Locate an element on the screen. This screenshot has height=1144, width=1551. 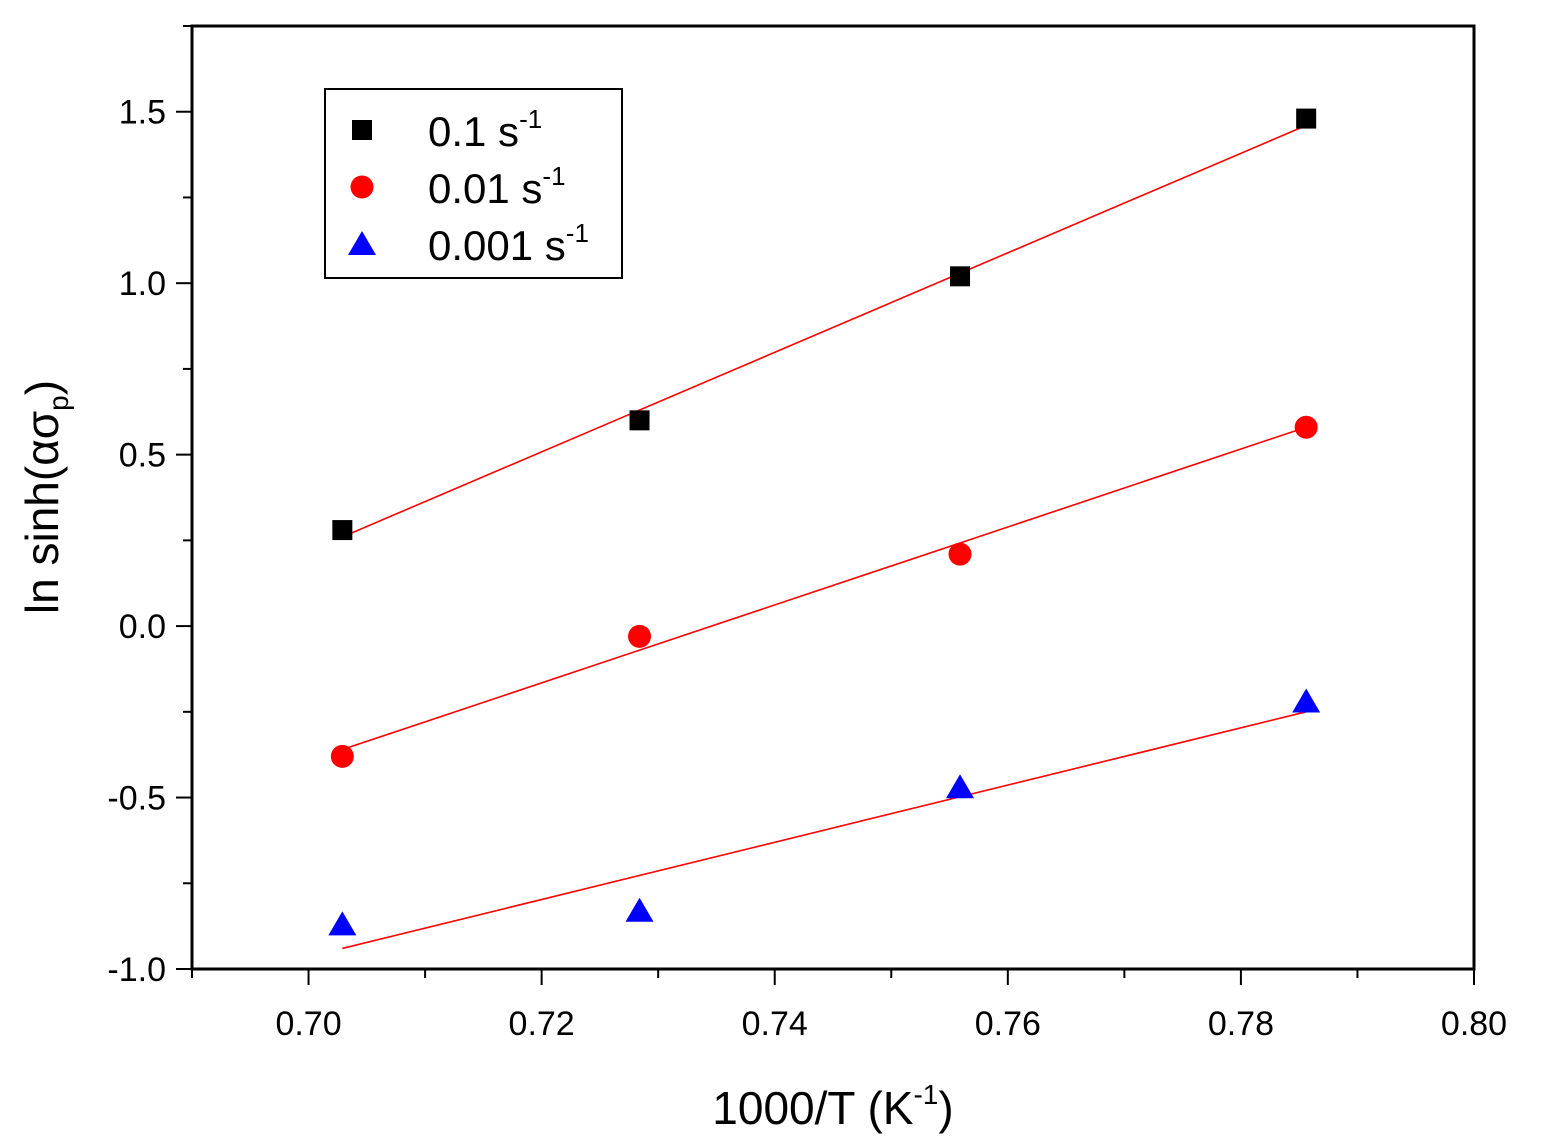
x-tick-label: 0.72 is located at coordinates (542, 1024).